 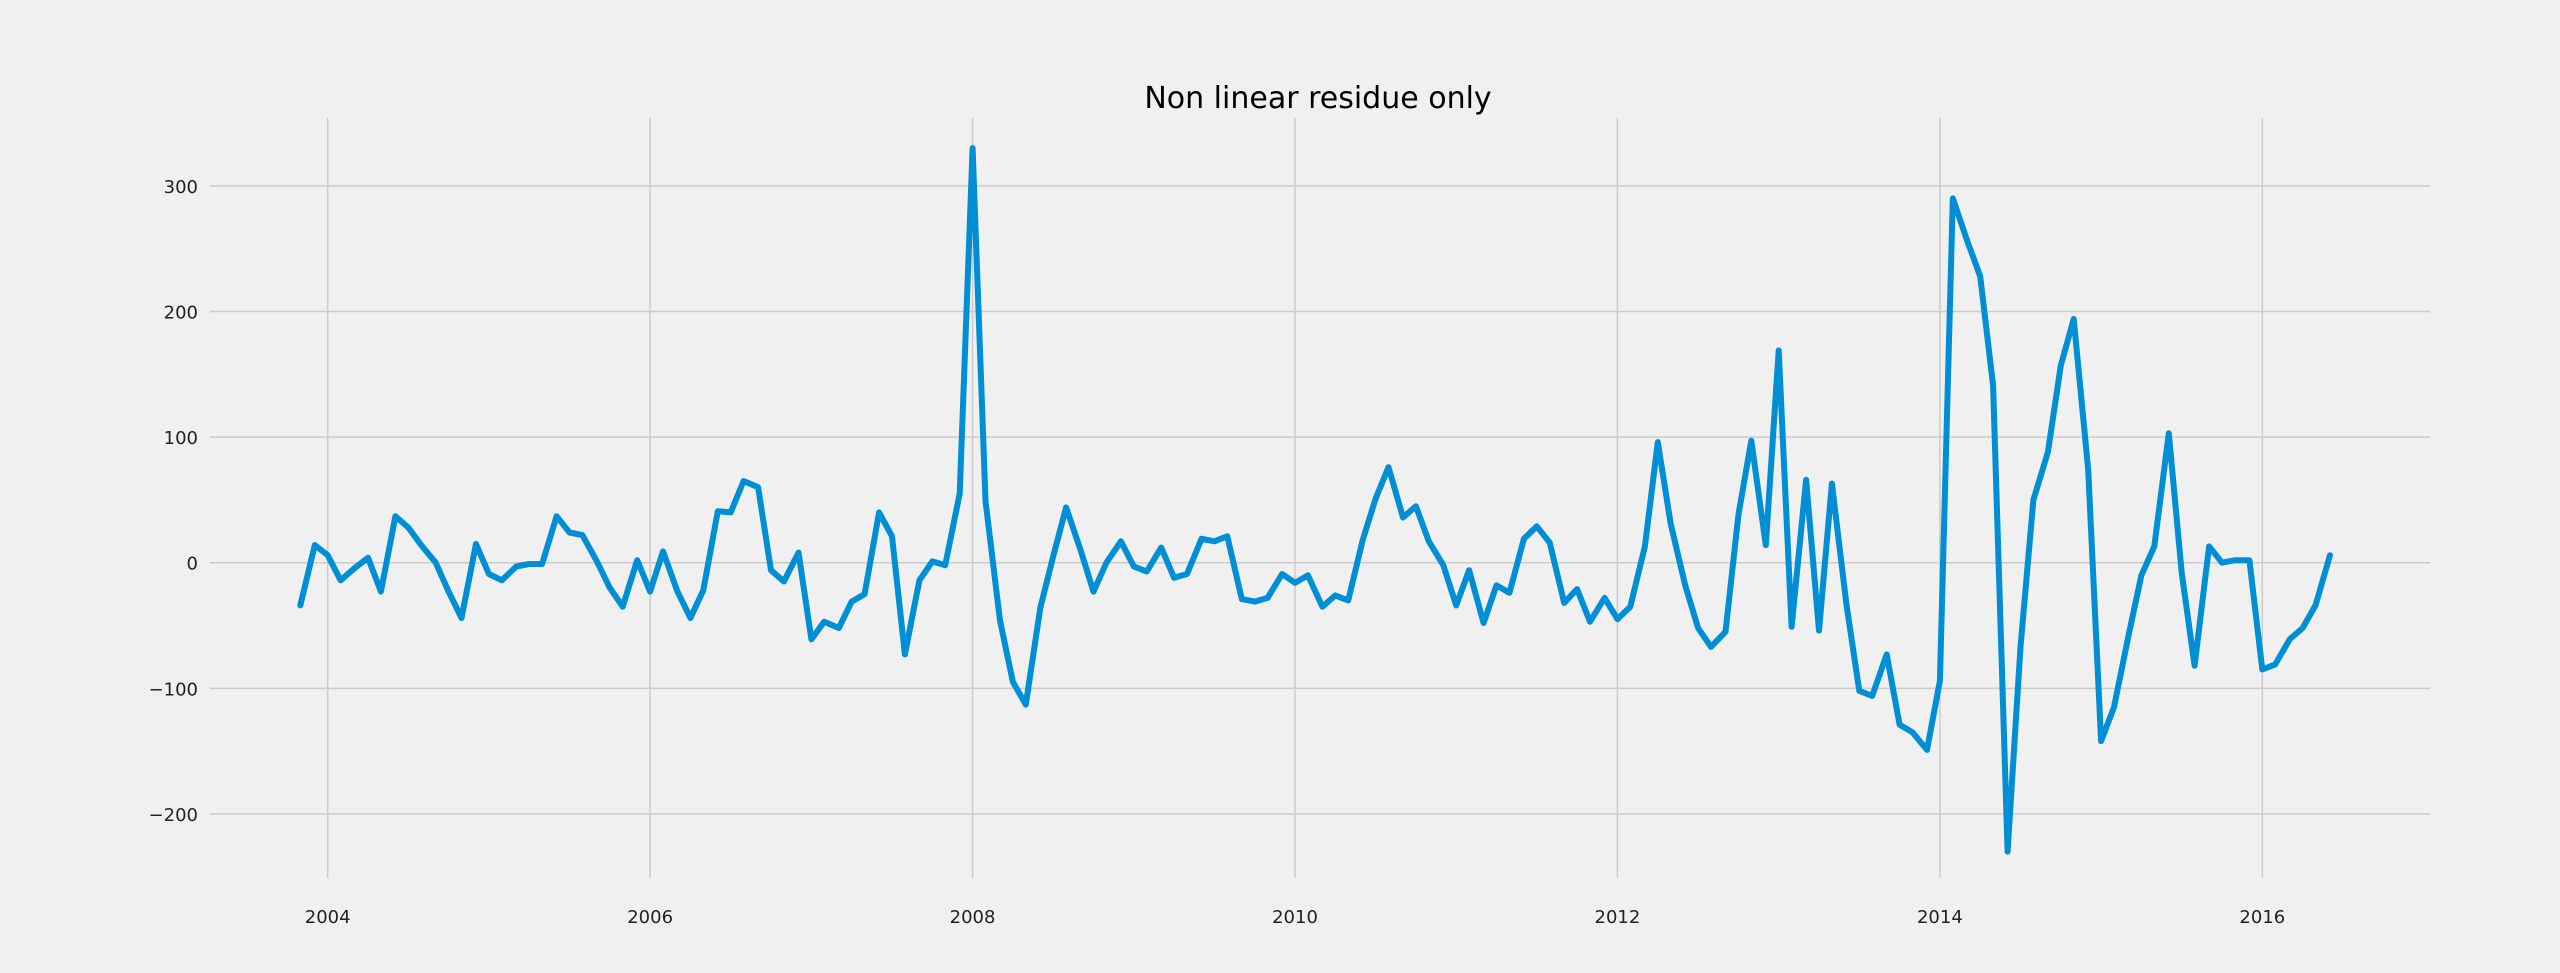 What do you see at coordinates (181, 187) in the screenshot?
I see `y-tick-label: 300` at bounding box center [181, 187].